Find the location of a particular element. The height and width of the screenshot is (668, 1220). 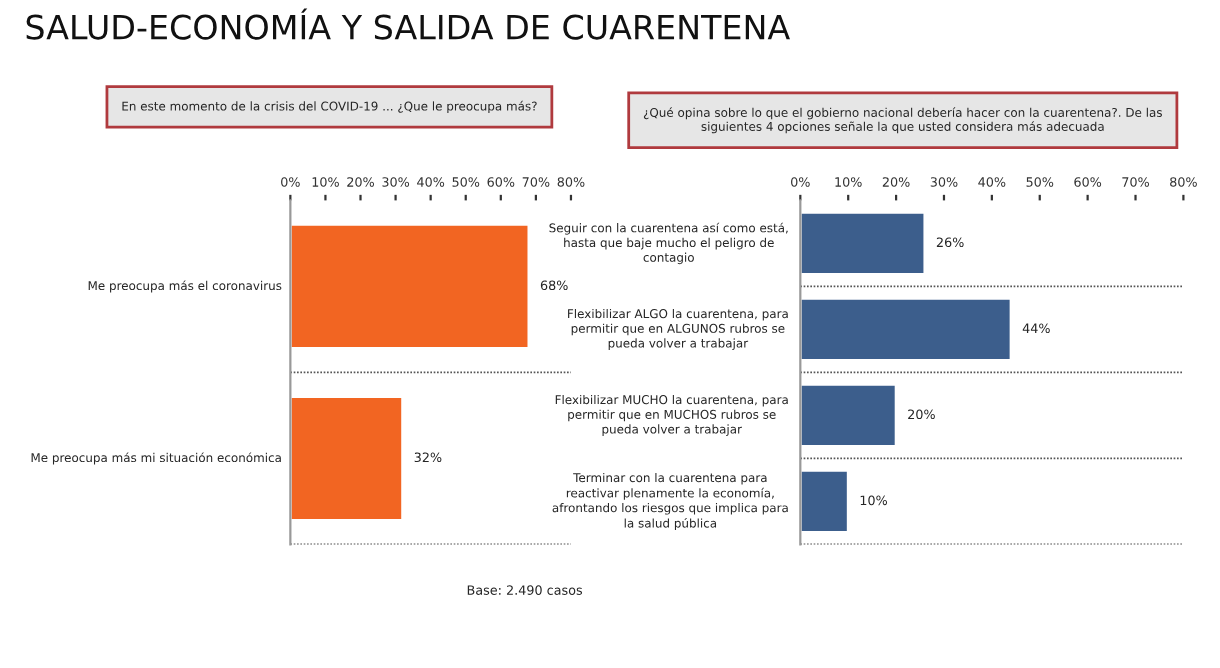

chart-title: SALUD-ECONOMÍA Y SALIDA DE CUARENTENA is located at coordinates (408, 24).